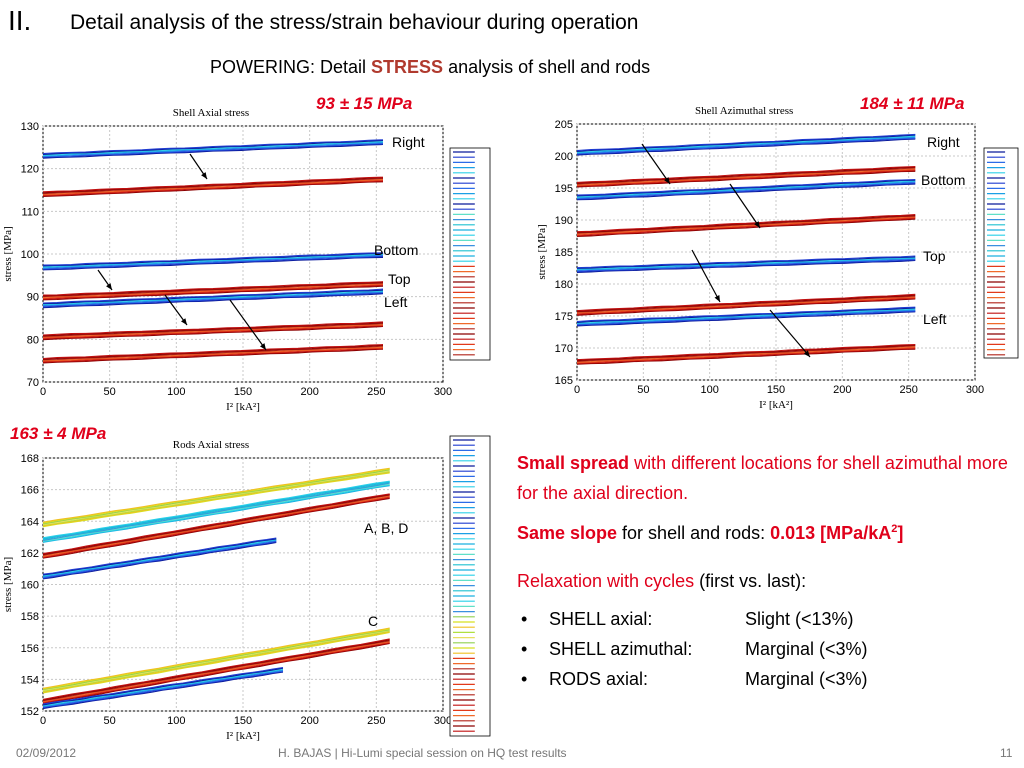  Describe the element at coordinates (564, 157) in the screenshot. I see `y-tick-label: 200` at that location.